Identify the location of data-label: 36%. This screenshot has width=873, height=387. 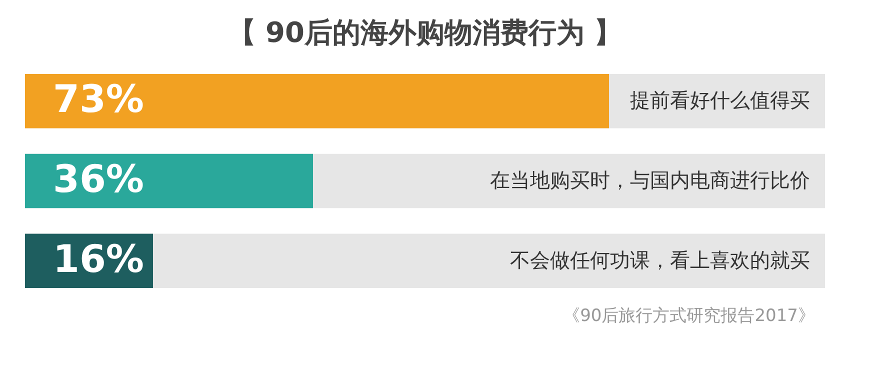
(98, 179).